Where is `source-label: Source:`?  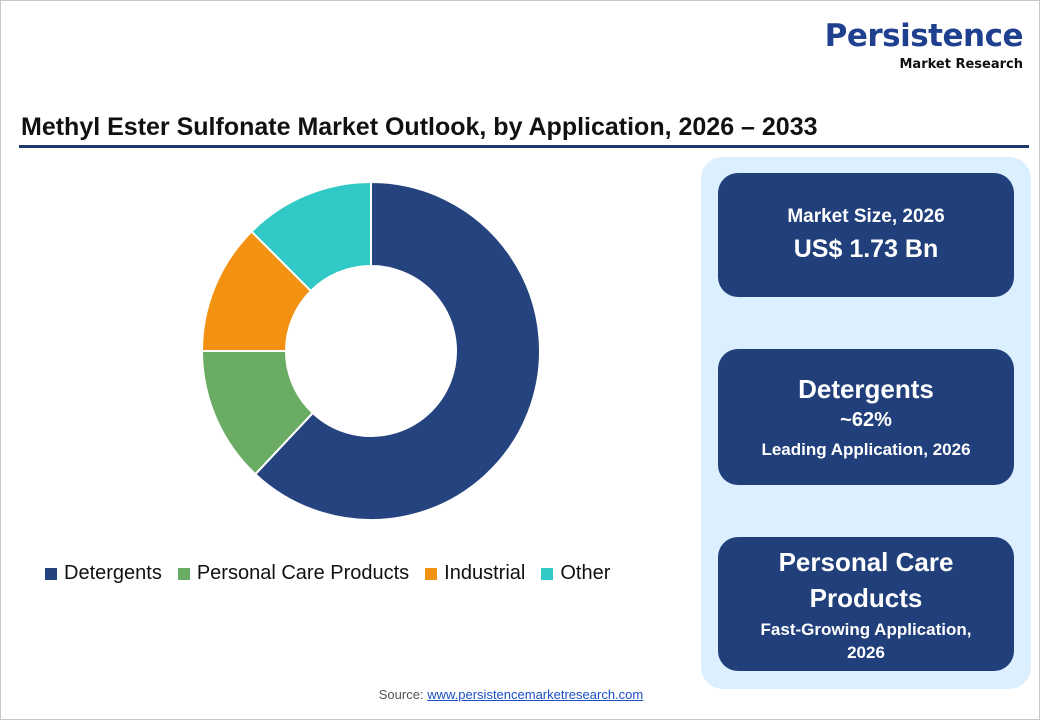
source-label: Source: is located at coordinates (401, 694).